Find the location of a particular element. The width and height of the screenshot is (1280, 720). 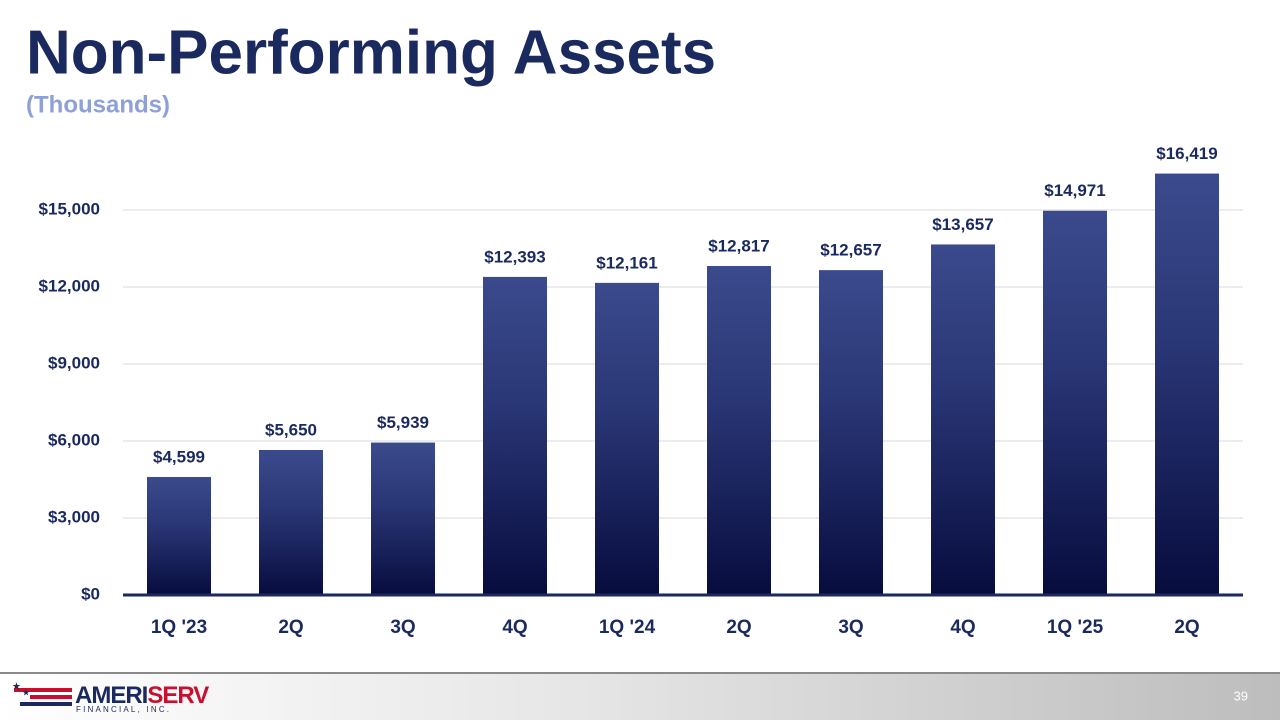

value-label: $5,650 is located at coordinates (291, 429).